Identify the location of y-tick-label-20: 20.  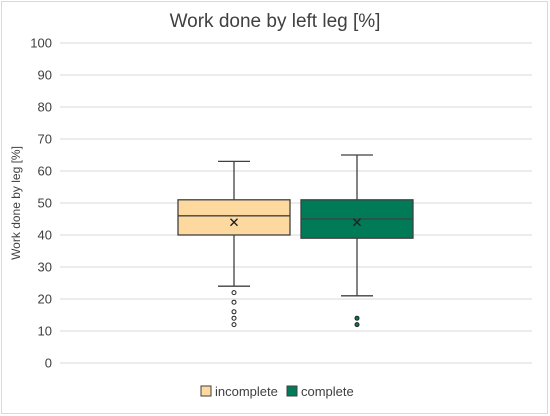
(45, 299).